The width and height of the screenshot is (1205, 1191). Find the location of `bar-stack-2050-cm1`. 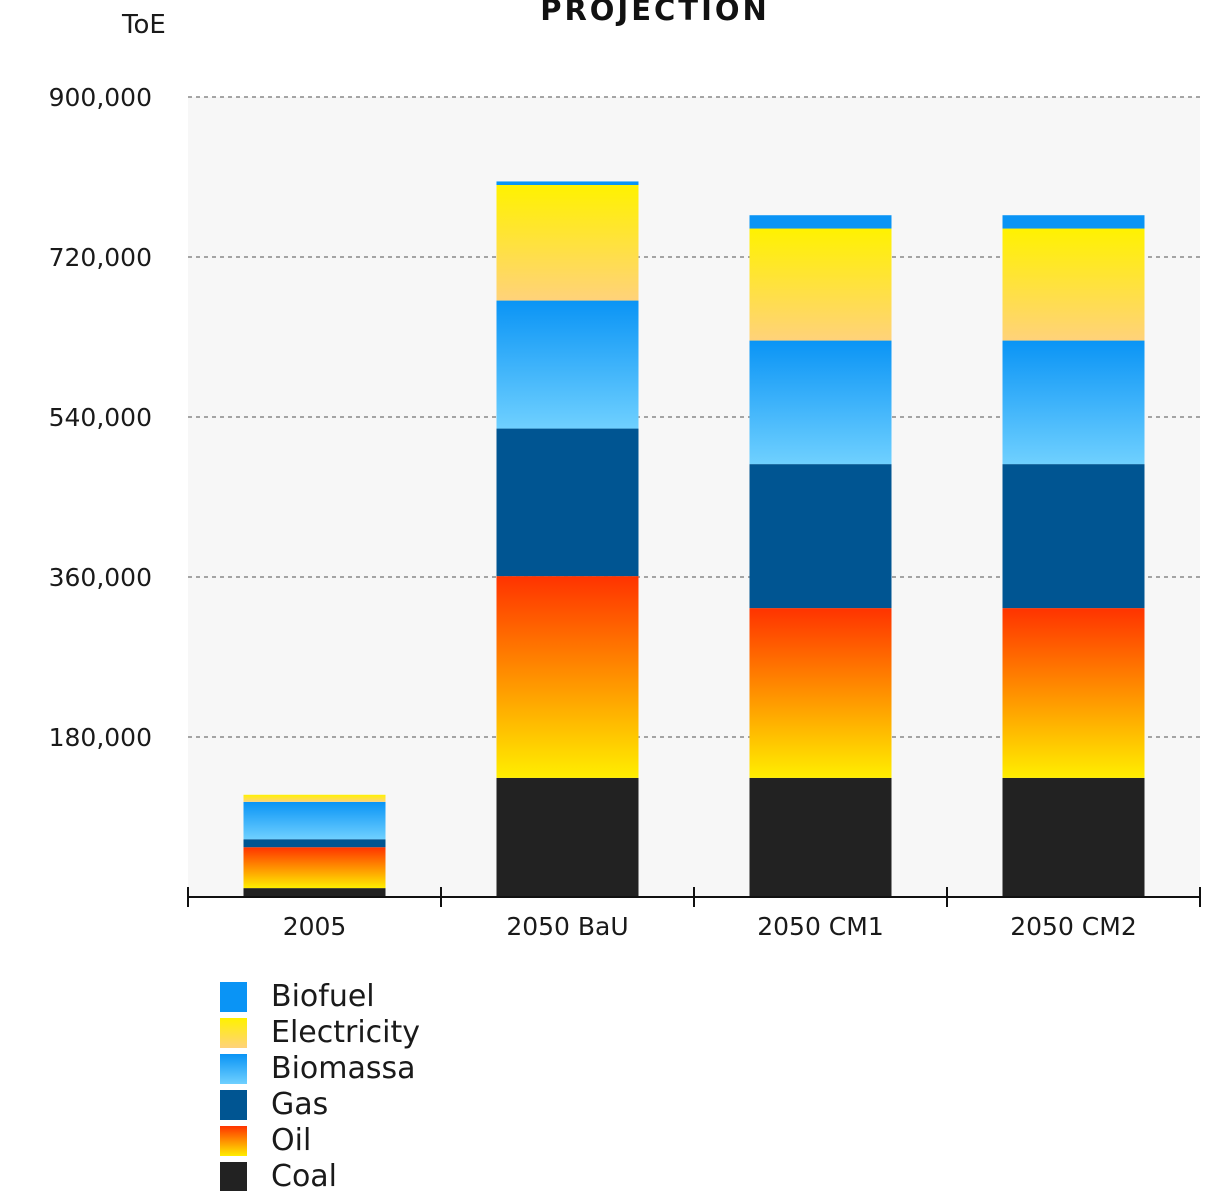

bar-stack-2050-cm1 is located at coordinates (820, 556).